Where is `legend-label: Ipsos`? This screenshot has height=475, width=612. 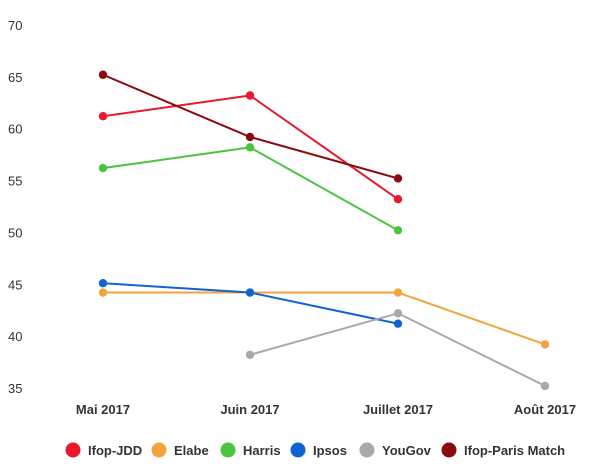 legend-label: Ipsos is located at coordinates (330, 450).